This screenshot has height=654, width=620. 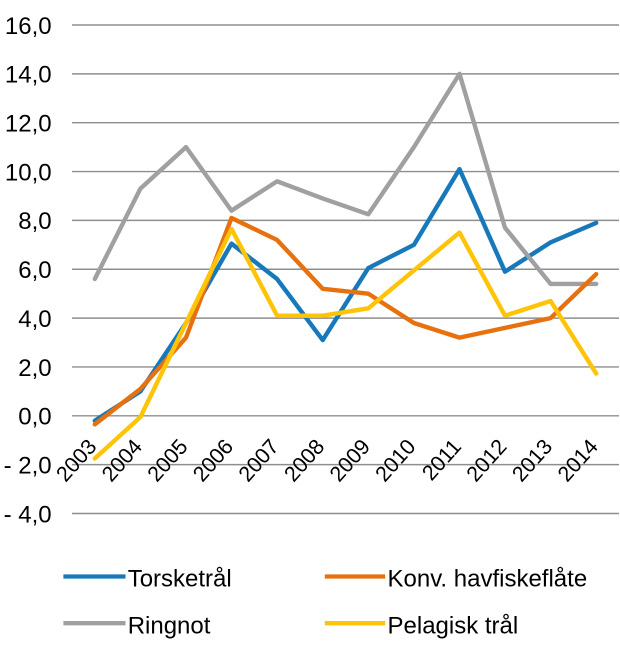 I want to click on svg-text: 12,0, so click(x=28, y=124).